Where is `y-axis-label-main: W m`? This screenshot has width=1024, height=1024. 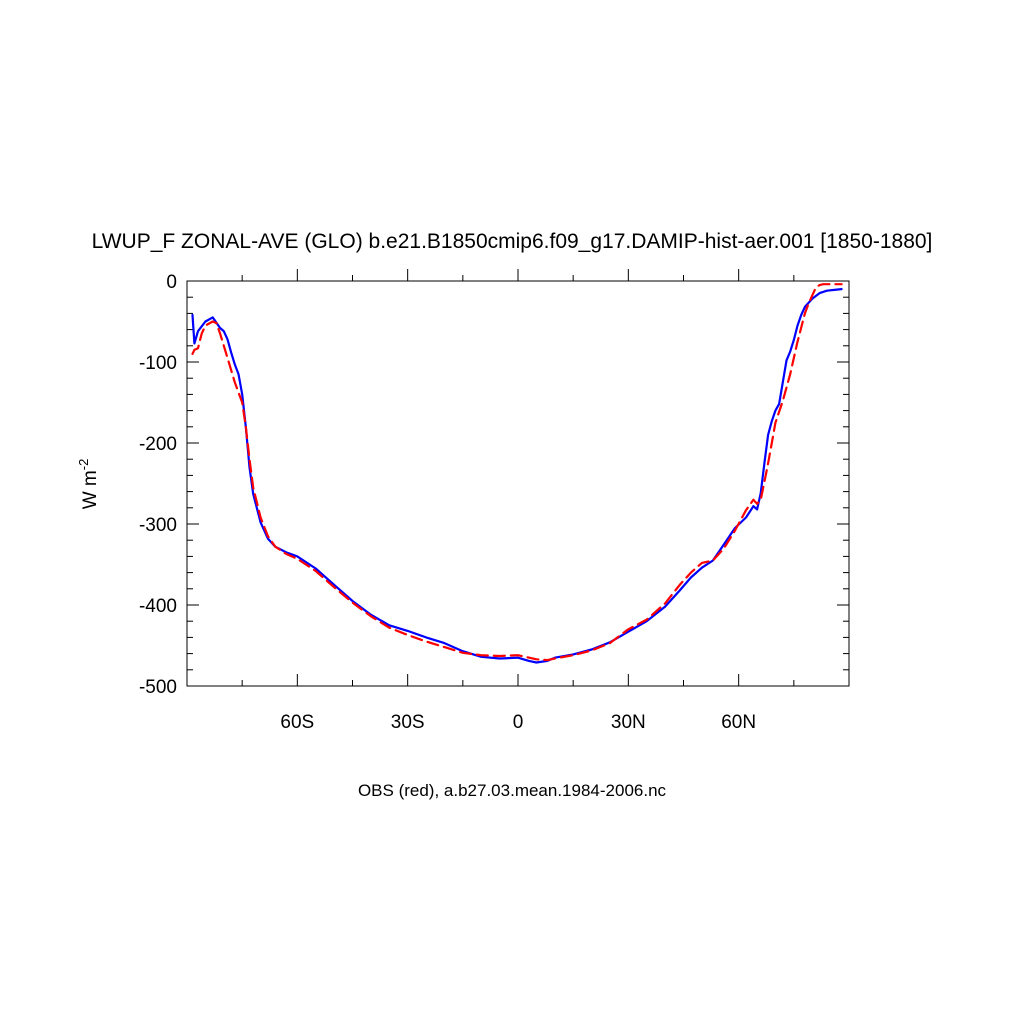 y-axis-label-main: W m is located at coordinates (90, 489).